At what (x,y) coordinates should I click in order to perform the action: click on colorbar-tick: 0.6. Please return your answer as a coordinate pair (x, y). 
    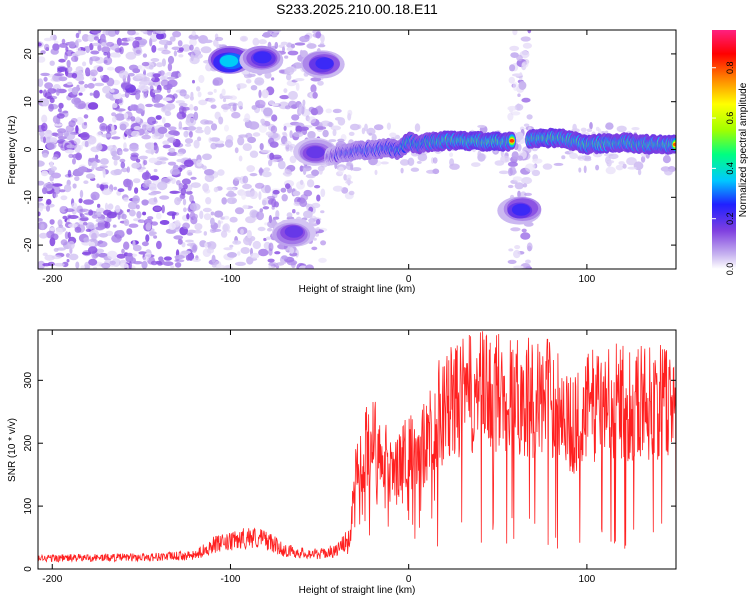
    Looking at the image, I should click on (723, 118).